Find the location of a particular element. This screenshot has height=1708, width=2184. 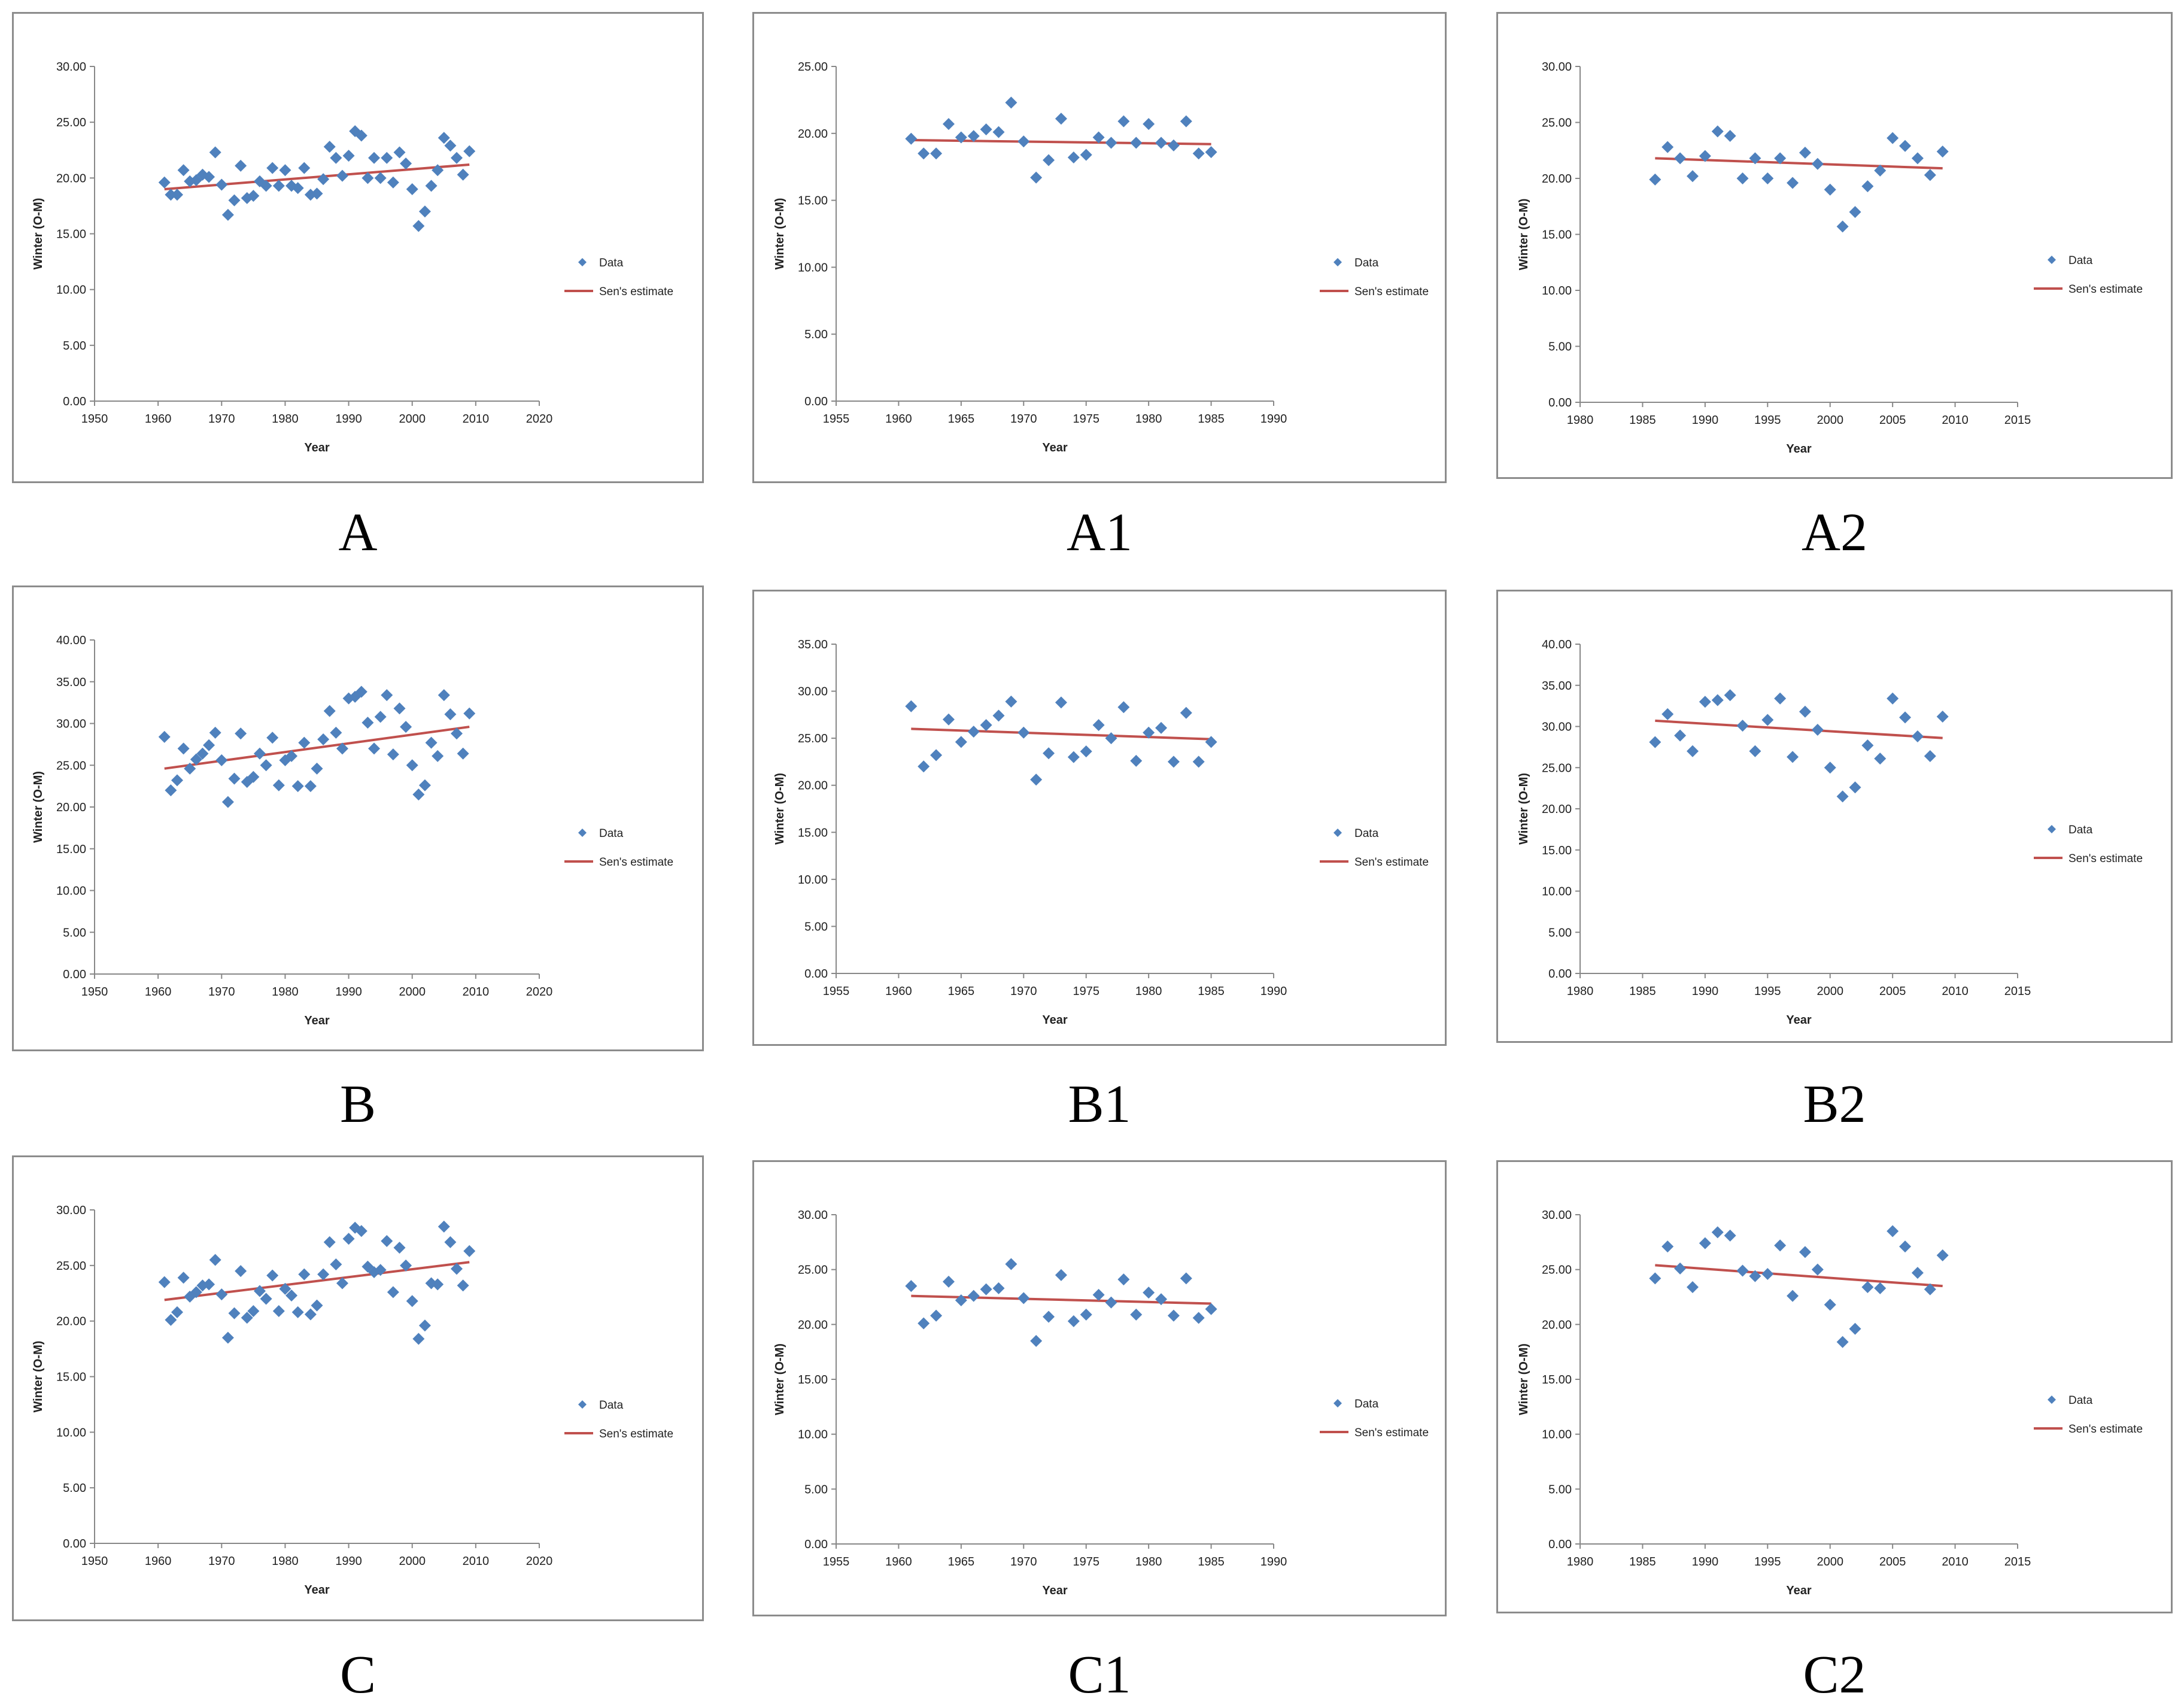

legend-trend-label: Sen's estimate is located at coordinates (1391, 292).